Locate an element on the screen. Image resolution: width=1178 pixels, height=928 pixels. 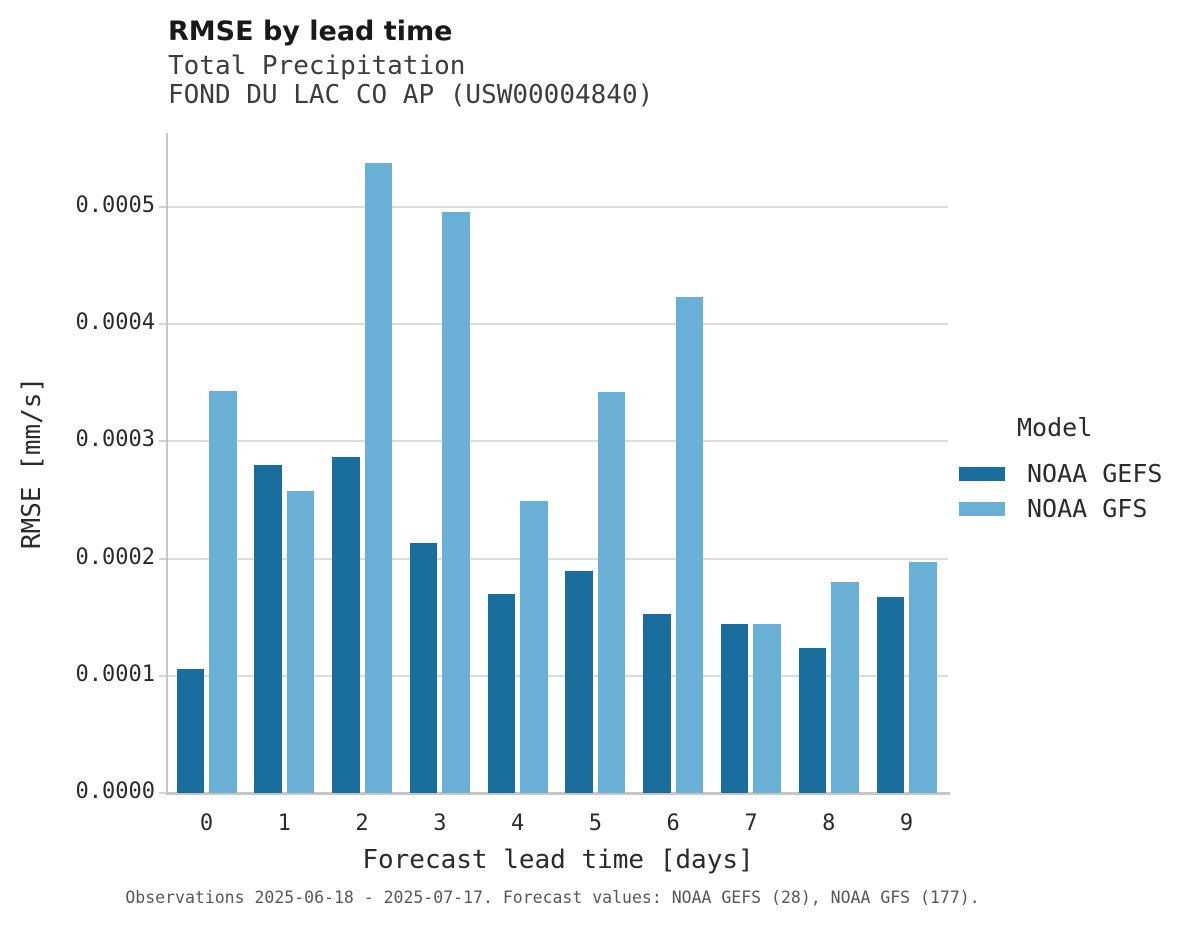
x-tick-label: 7 is located at coordinates (751, 823).